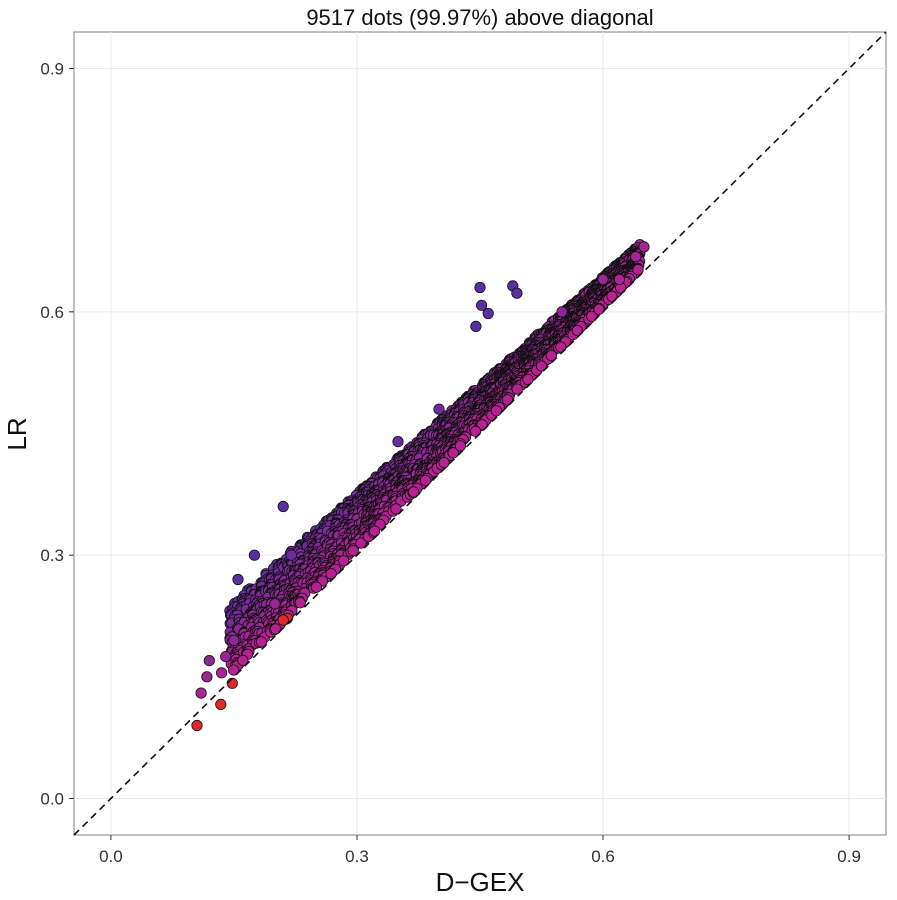 The image size is (897, 900). I want to click on x-axis-ticks: 0.0 0.3 0.6 0.9, so click(480, 850).